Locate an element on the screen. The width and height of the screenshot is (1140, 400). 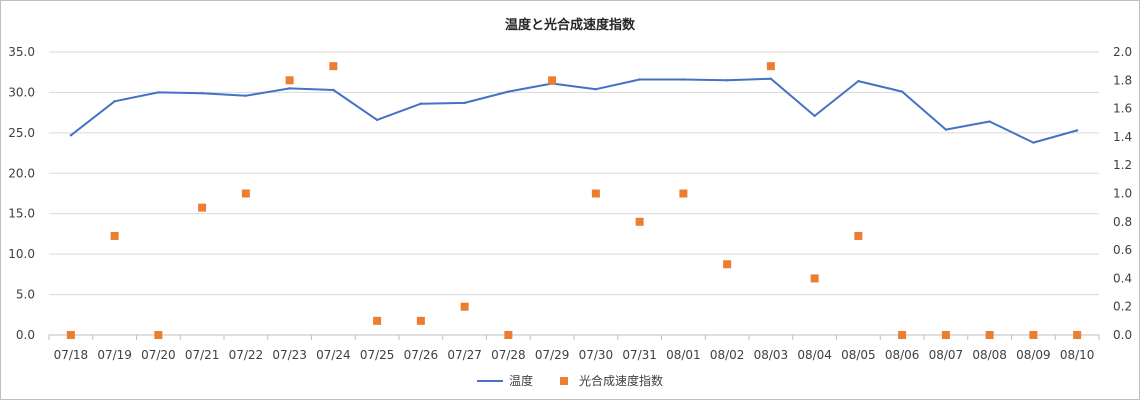
legend: 温度 光合成速度指数 is located at coordinates (570, 380).